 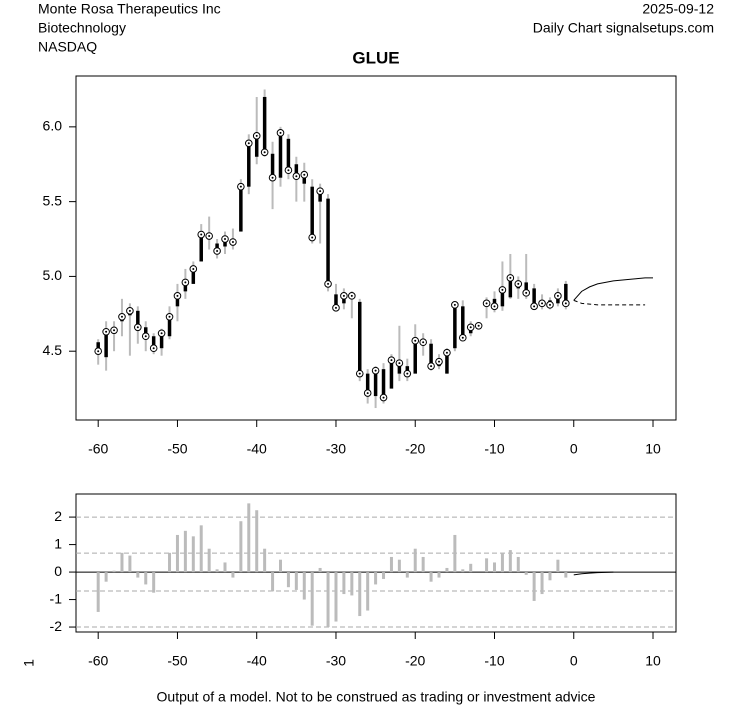 I want to click on chart-title: GLUE, so click(x=375, y=57).